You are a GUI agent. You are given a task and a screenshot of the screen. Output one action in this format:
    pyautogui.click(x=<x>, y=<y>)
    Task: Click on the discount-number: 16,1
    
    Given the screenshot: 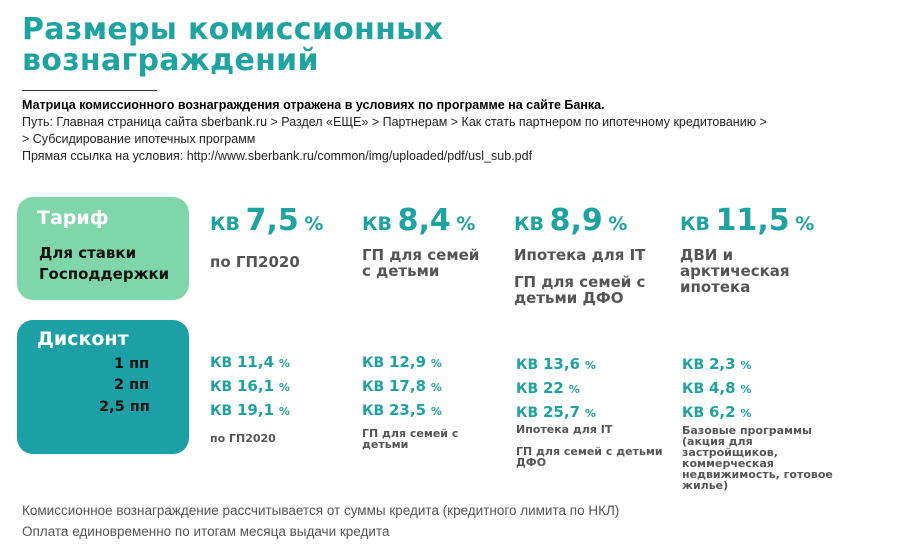 What is the action you would take?
    pyautogui.click(x=256, y=386)
    